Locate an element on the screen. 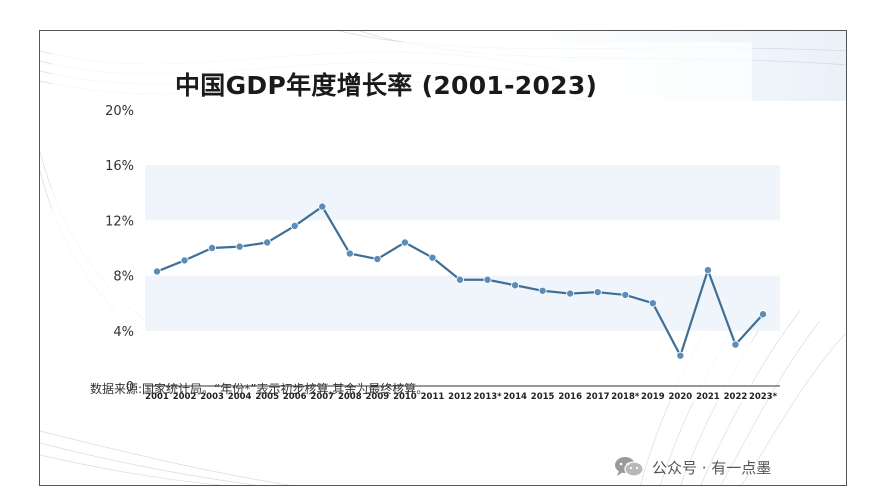 Image resolution: width=880 pixels, height=500 pixels. x-tick-label: 2015 is located at coordinates (543, 397).